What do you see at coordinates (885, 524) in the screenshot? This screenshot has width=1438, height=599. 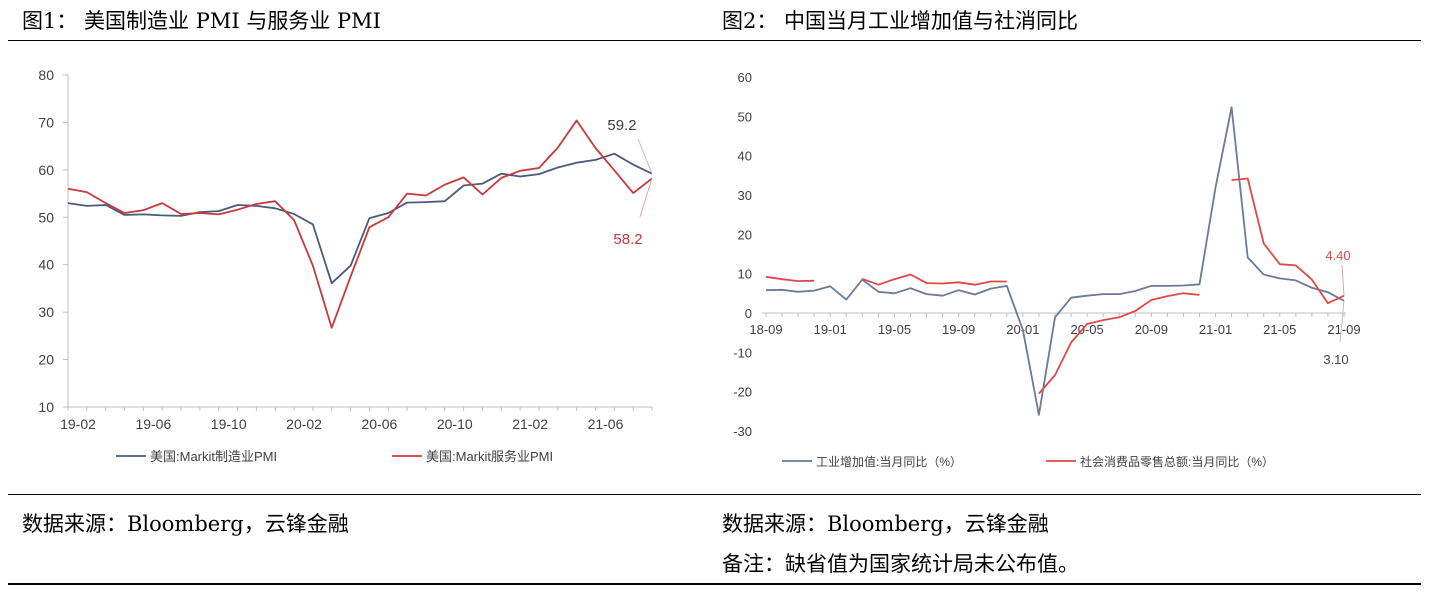 I see `figure-2-source: 数据来源：Bloomberg，云锋金融` at bounding box center [885, 524].